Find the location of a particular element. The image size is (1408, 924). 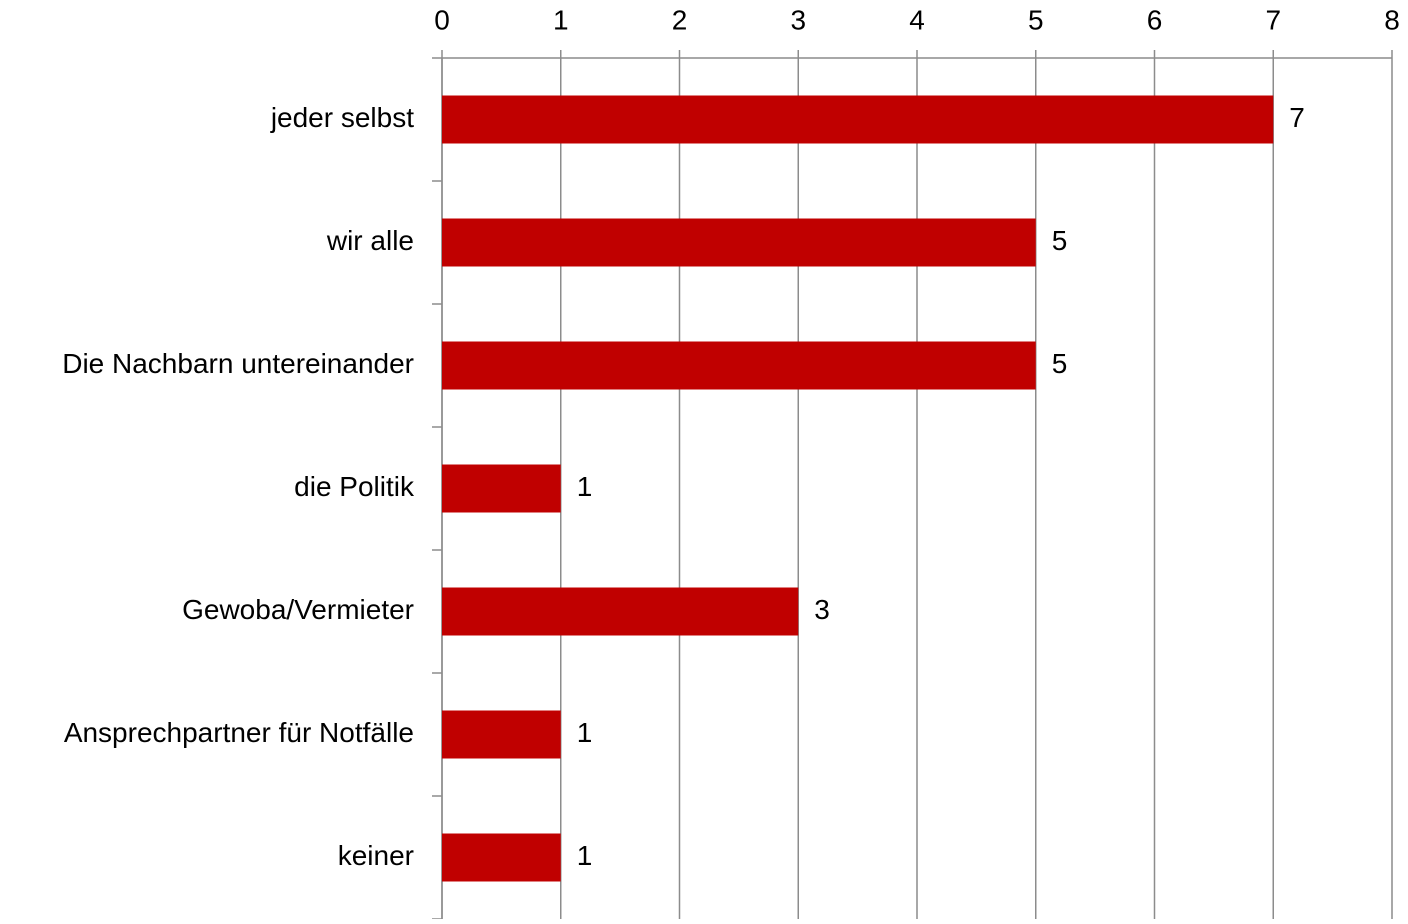

x-tick-label: 7 is located at coordinates (1273, 19).